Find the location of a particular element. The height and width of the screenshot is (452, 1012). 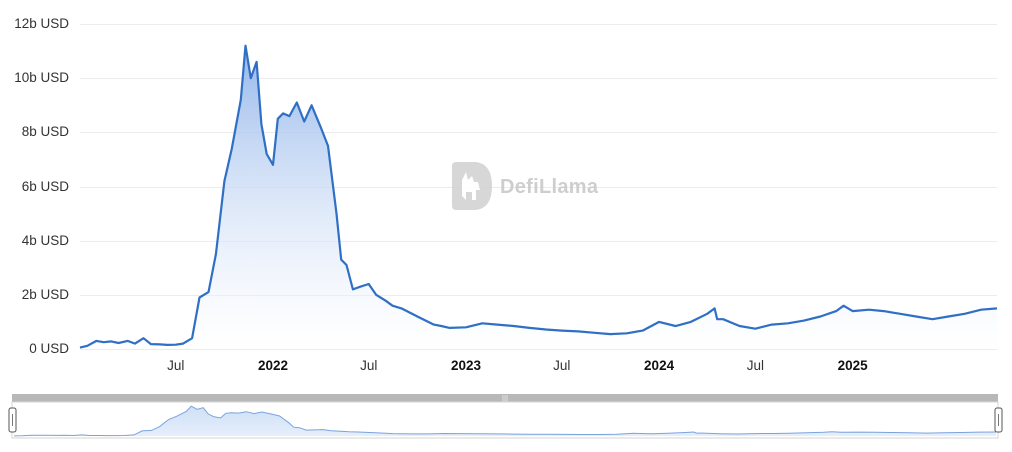

y-tick-label: 6b USD is located at coordinates (46, 186).